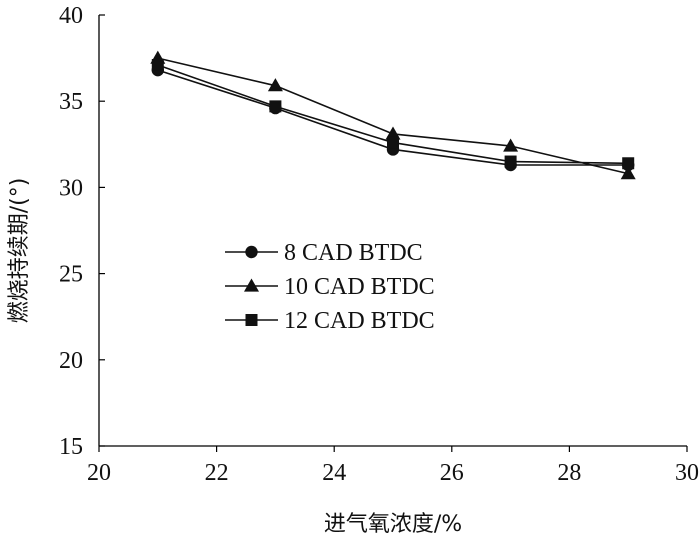 The height and width of the screenshot is (541, 700). What do you see at coordinates (71, 447) in the screenshot?
I see `y-tick-label: 15` at bounding box center [71, 447].